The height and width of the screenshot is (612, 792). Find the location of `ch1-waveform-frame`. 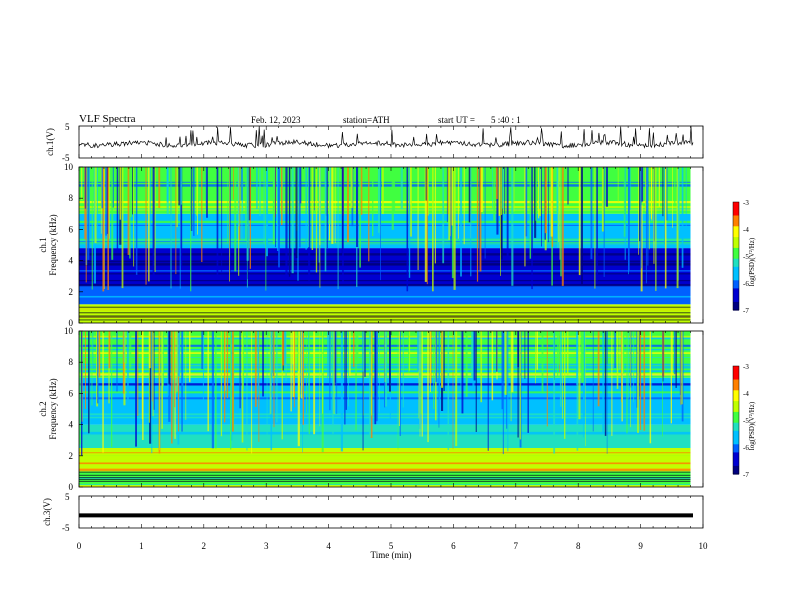

ch1-waveform-frame is located at coordinates (391, 142).